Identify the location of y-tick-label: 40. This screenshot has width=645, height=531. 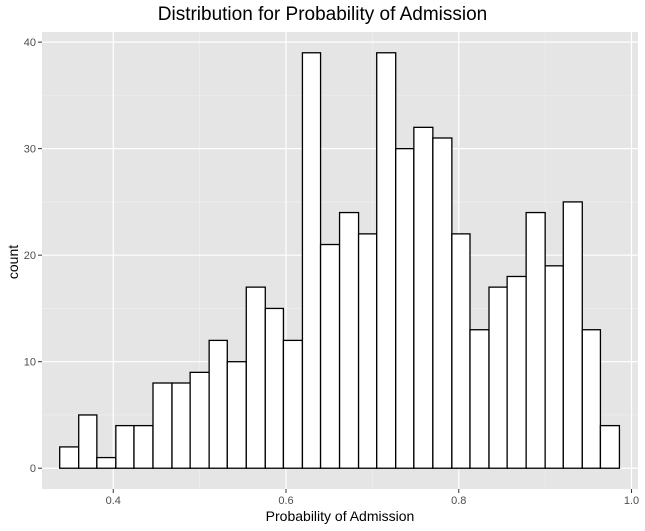
(30, 43).